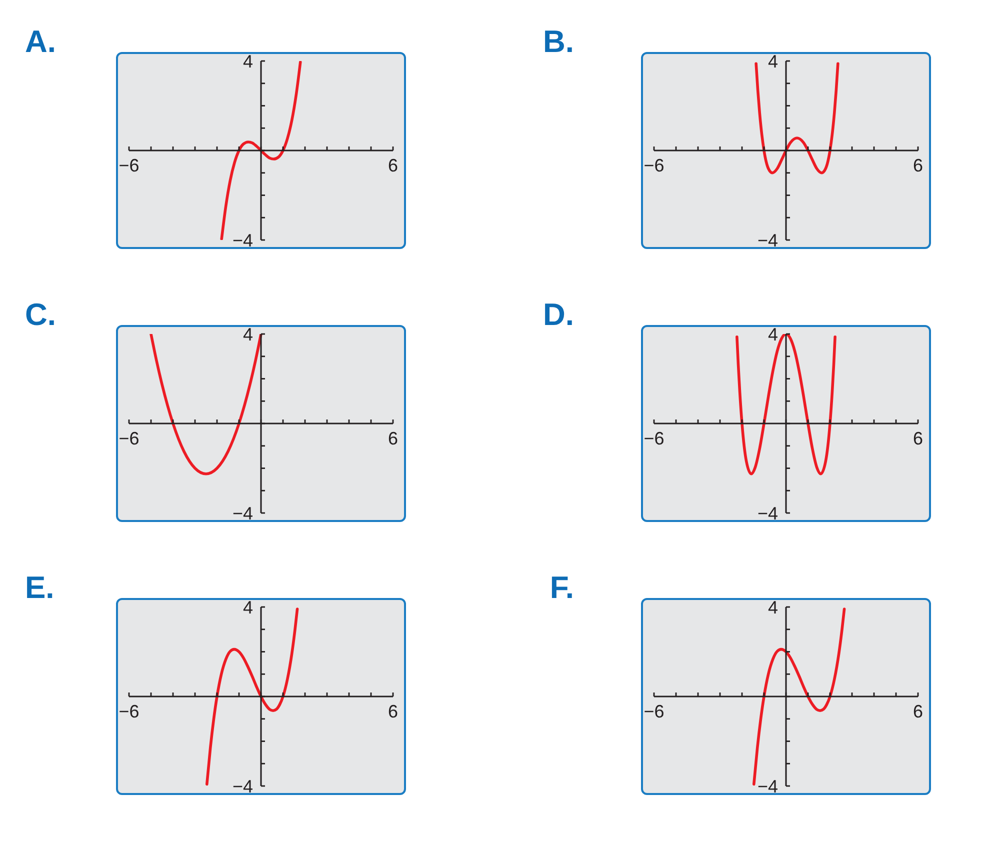 The image size is (982, 852). What do you see at coordinates (561, 587) in the screenshot?
I see `chart-title: F.` at bounding box center [561, 587].